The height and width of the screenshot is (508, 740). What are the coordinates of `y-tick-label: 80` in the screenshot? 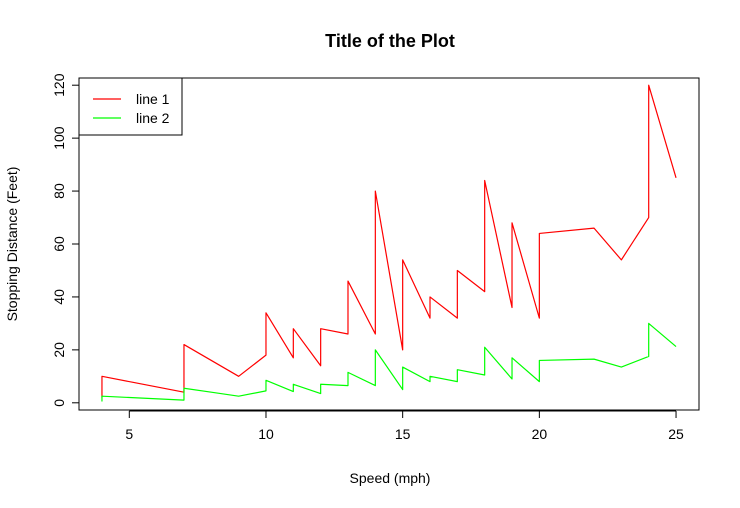 It's located at (59, 191).